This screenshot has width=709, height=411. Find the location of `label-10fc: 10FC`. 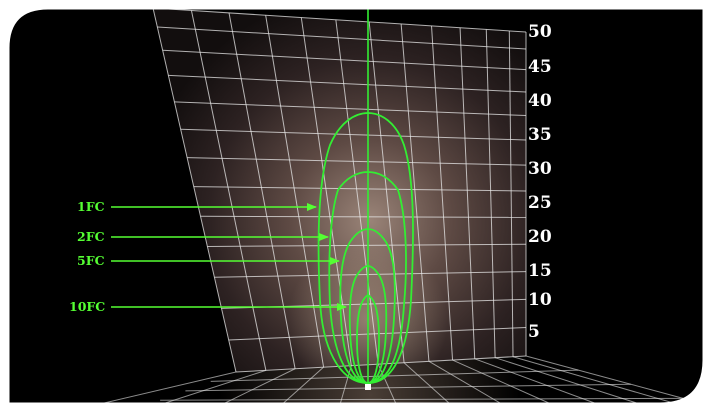

label-10fc: 10FC is located at coordinates (87, 306).